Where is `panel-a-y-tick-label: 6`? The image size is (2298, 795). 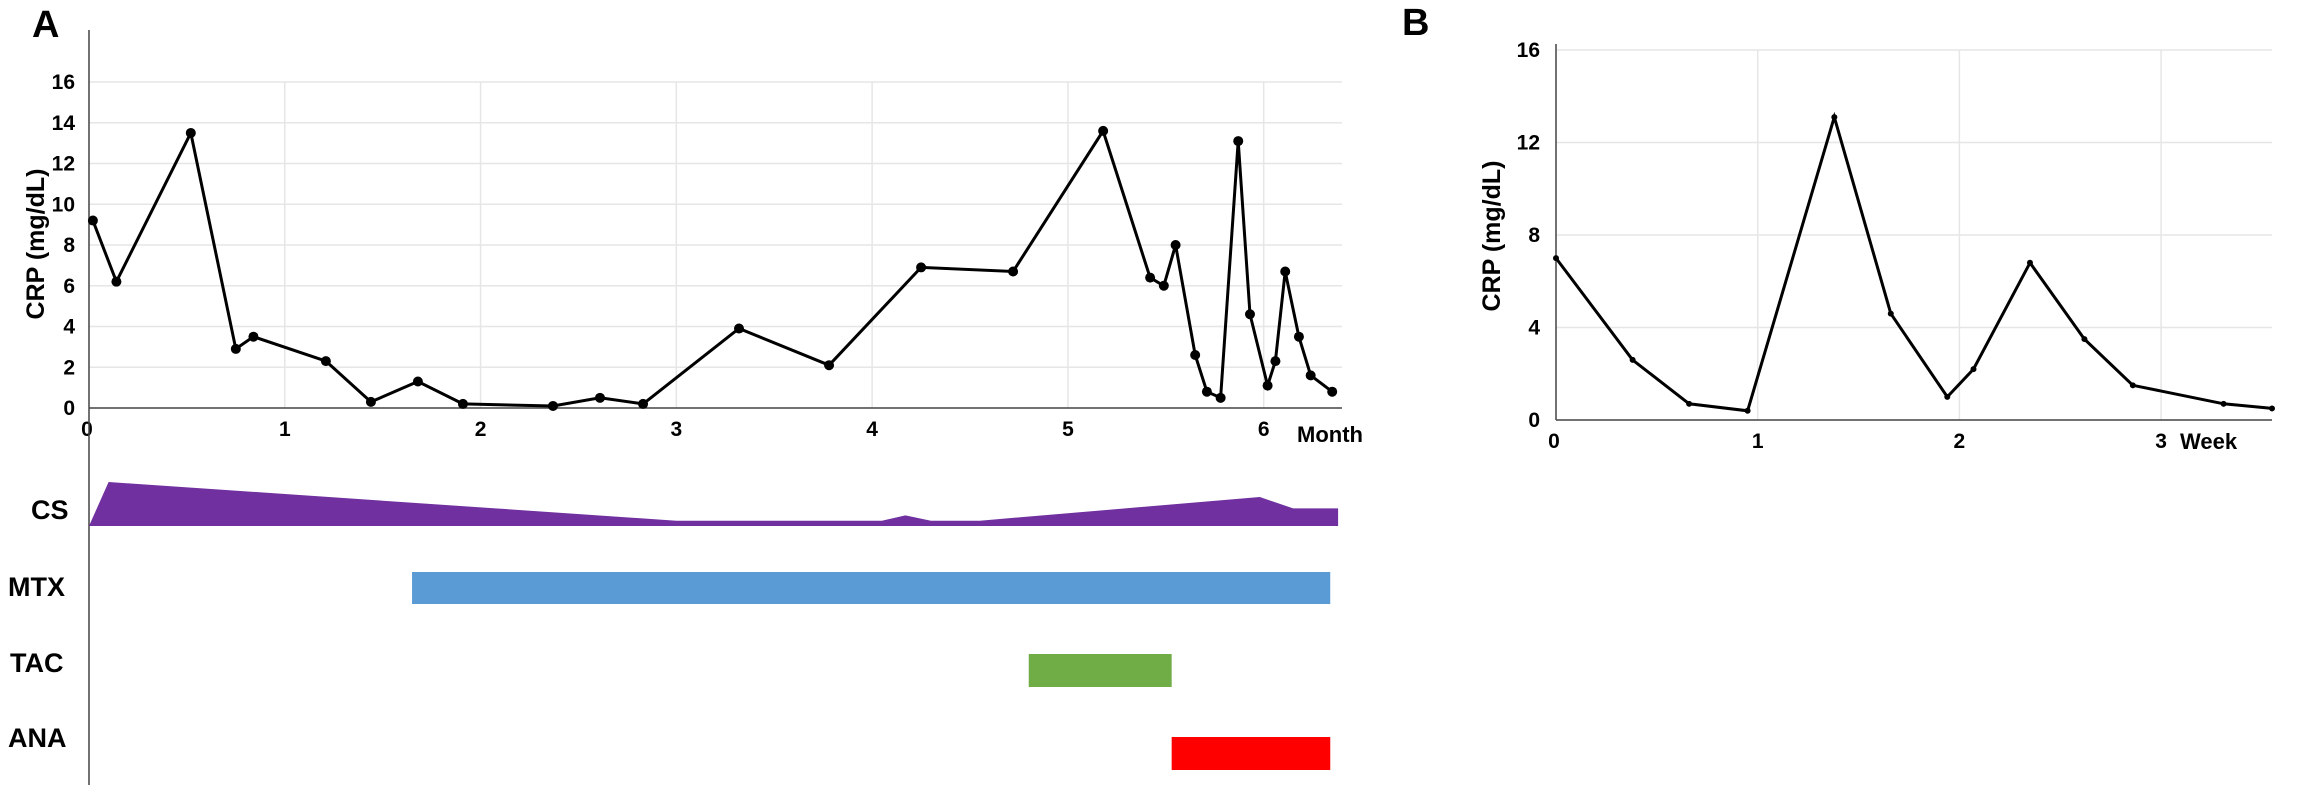 panel-a-y-tick-label: 6 is located at coordinates (69, 286).